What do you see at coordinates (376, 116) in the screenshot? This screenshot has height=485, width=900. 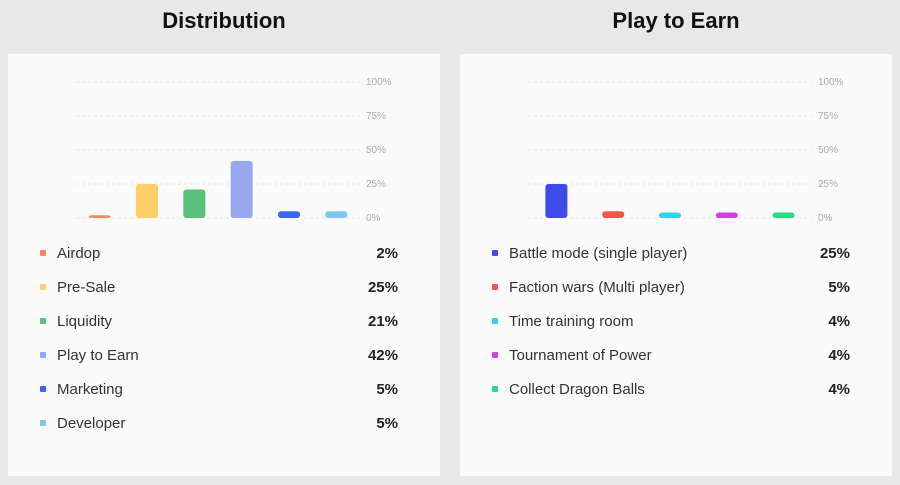 I see `distribution-y-tick-label: 75%` at bounding box center [376, 116].